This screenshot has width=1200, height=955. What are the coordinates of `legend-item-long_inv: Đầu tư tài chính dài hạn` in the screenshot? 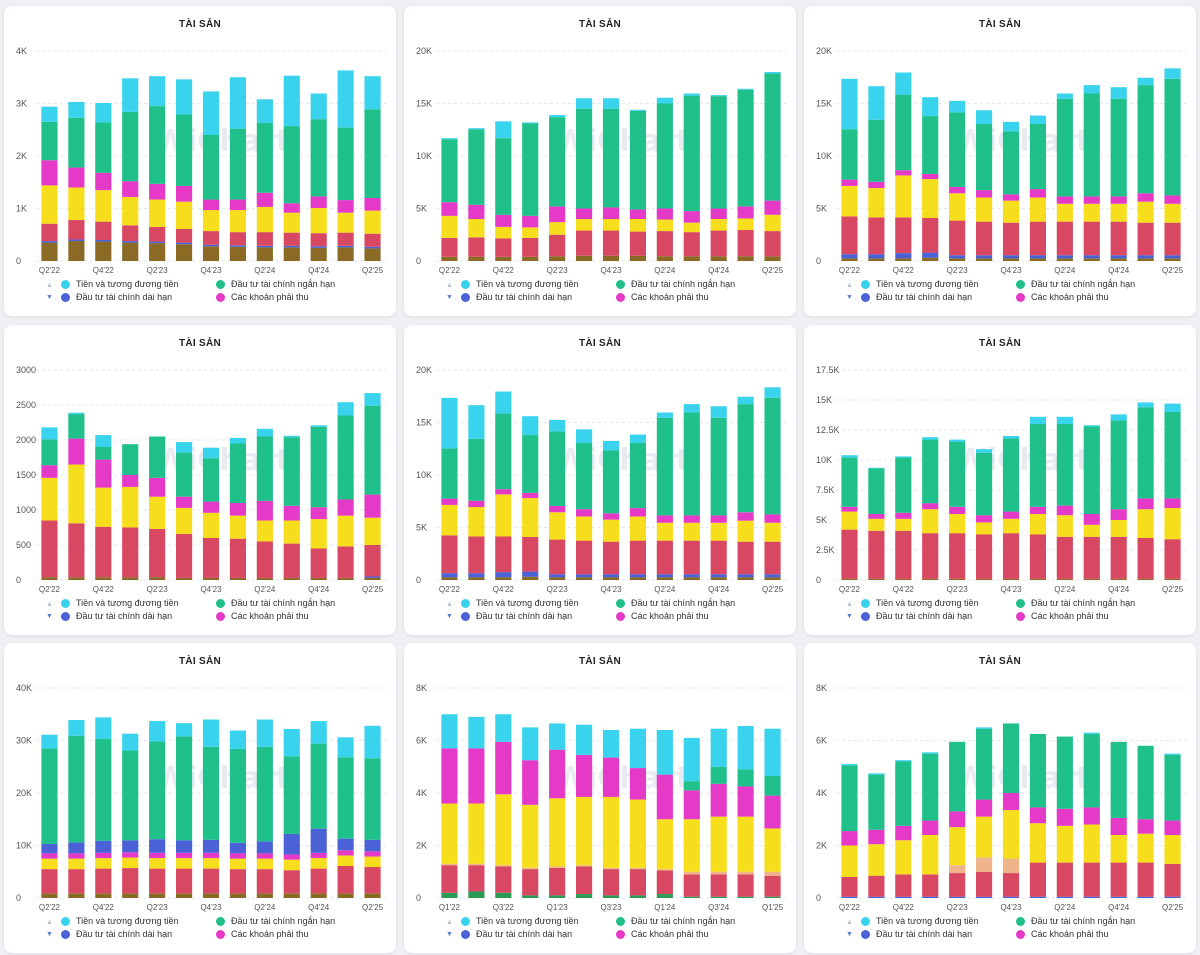 It's located at (516, 297).